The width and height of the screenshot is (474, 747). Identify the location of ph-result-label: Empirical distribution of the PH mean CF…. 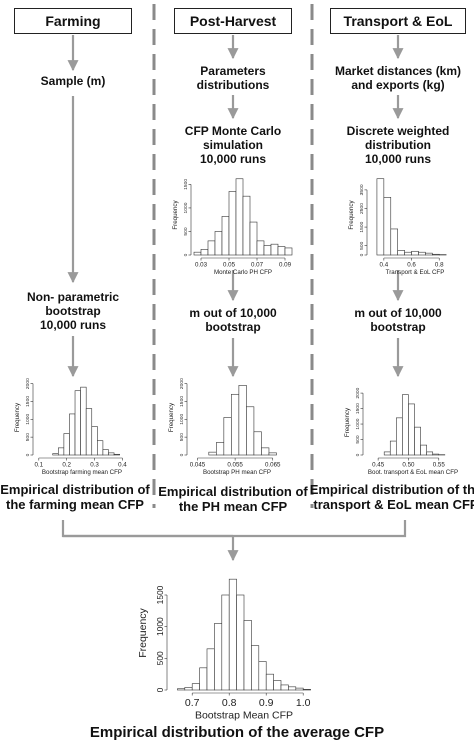
(233, 499).